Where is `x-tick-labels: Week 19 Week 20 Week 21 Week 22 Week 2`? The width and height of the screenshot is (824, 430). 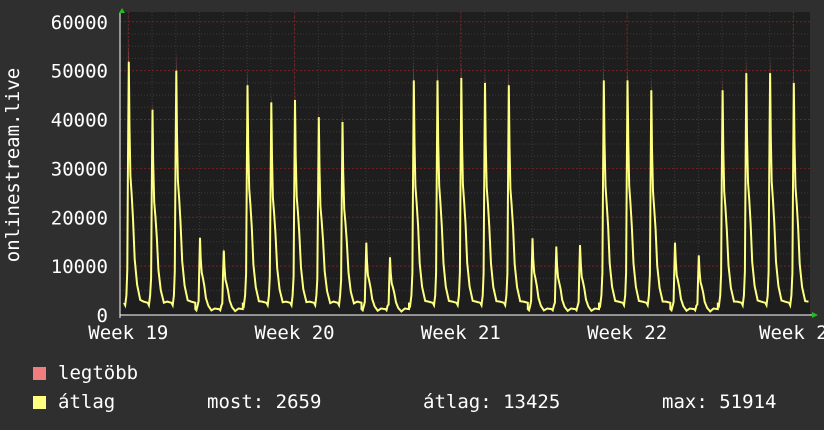
x-tick-labels: Week 19 Week 20 Week 21 Week 22 Week 2 is located at coordinates (456, 333).